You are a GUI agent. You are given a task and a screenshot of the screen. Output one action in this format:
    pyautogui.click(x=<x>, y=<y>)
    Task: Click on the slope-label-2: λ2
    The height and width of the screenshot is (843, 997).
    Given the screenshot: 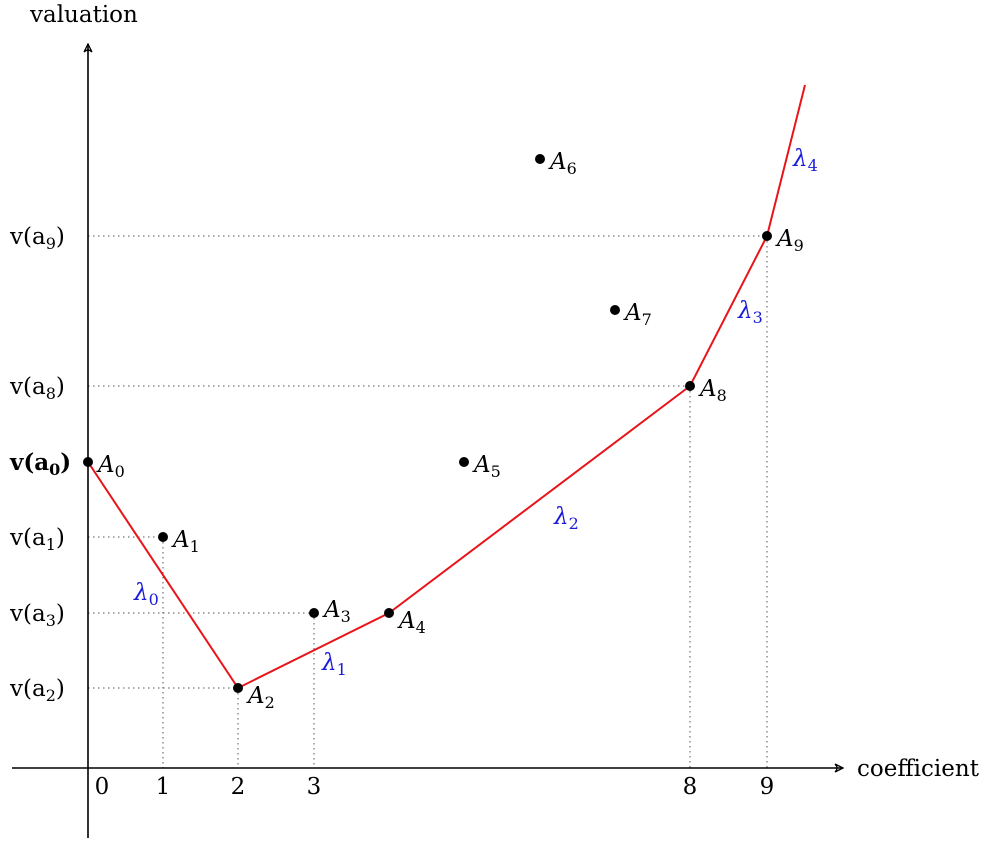 What is the action you would take?
    pyautogui.click(x=566, y=518)
    